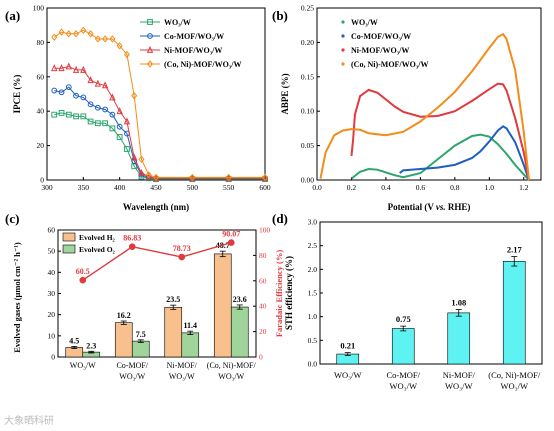 This screenshot has width=554, height=431. Describe the element at coordinates (240, 299) in the screenshot. I see `bar-value-label: 23.6` at that location.